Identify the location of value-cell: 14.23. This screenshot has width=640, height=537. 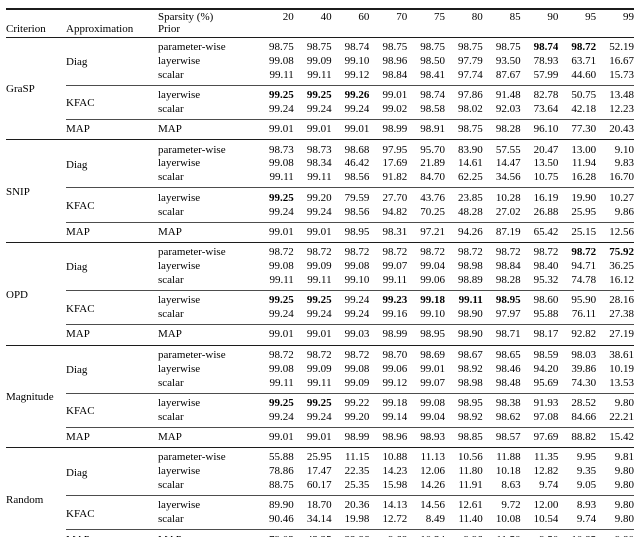
(395, 471).